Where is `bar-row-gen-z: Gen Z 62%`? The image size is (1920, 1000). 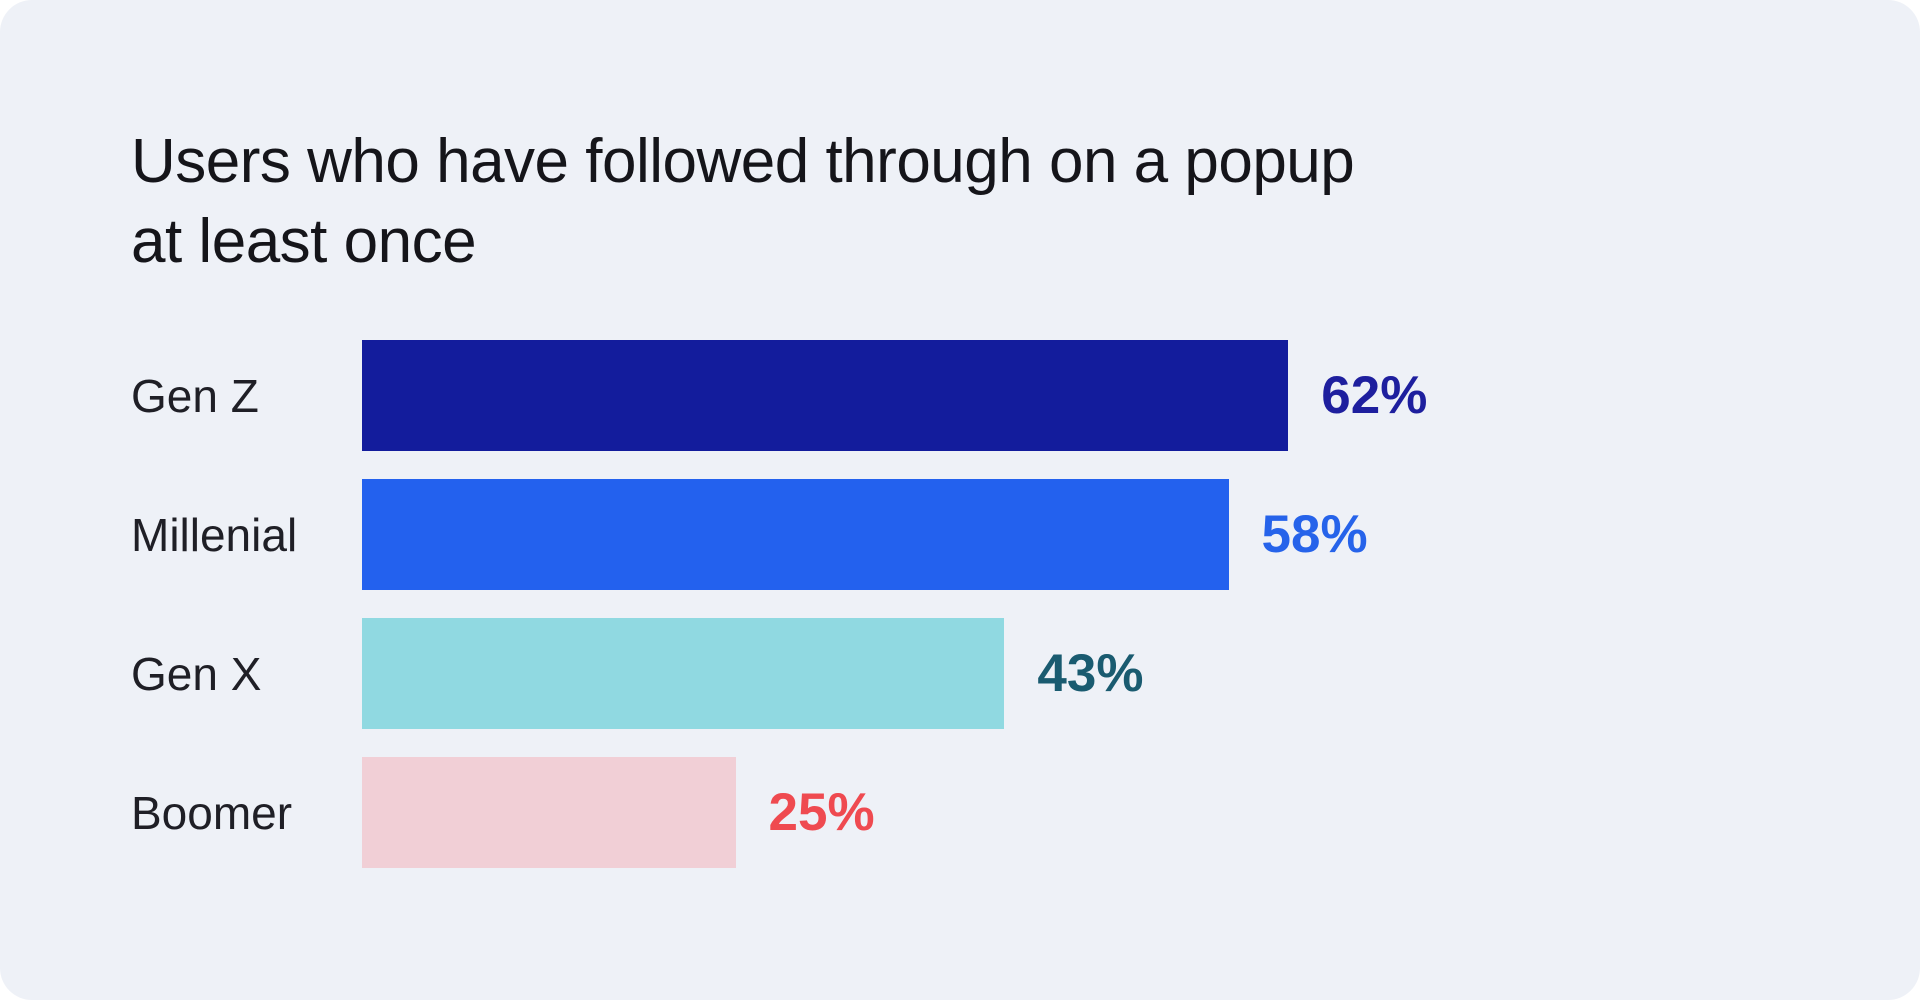
bar-row-gen-z: Gen Z 62% is located at coordinates (993, 395).